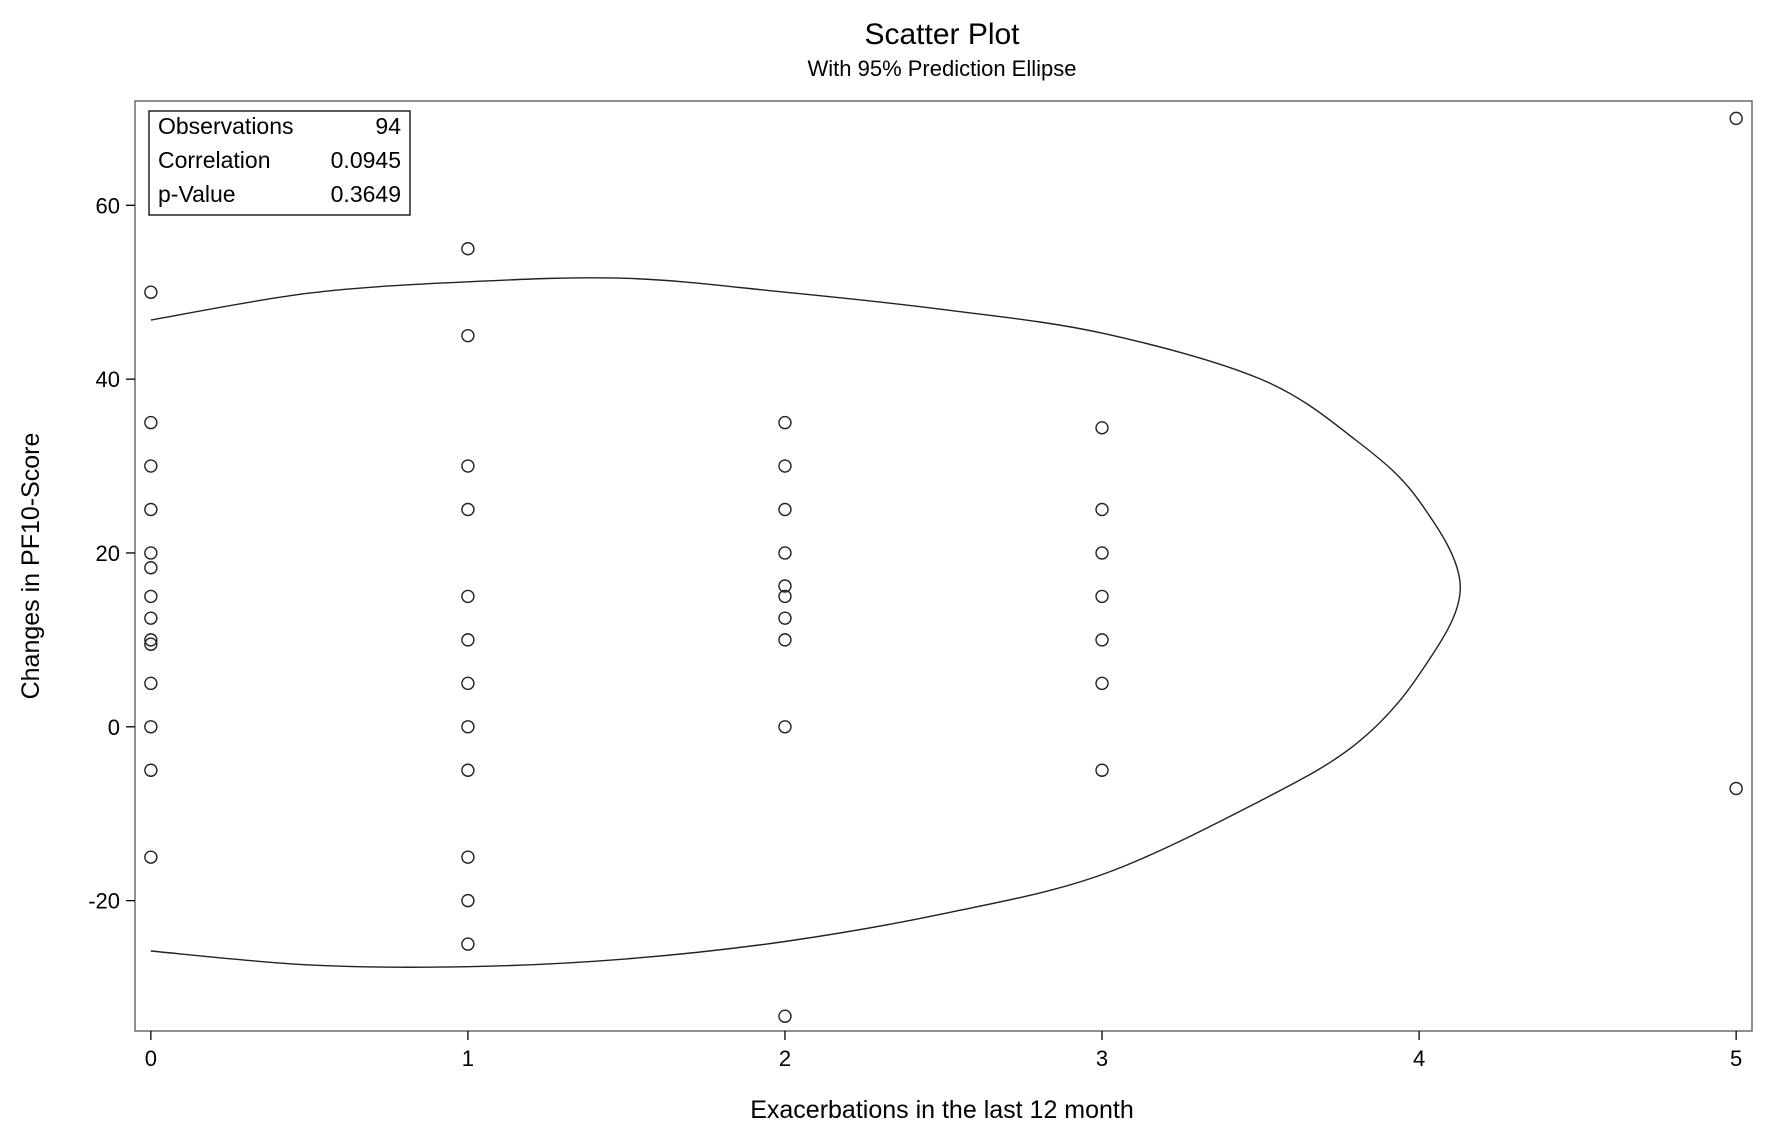 This screenshot has width=1772, height=1139. What do you see at coordinates (388, 126) in the screenshot?
I see `stats-value: 94` at bounding box center [388, 126].